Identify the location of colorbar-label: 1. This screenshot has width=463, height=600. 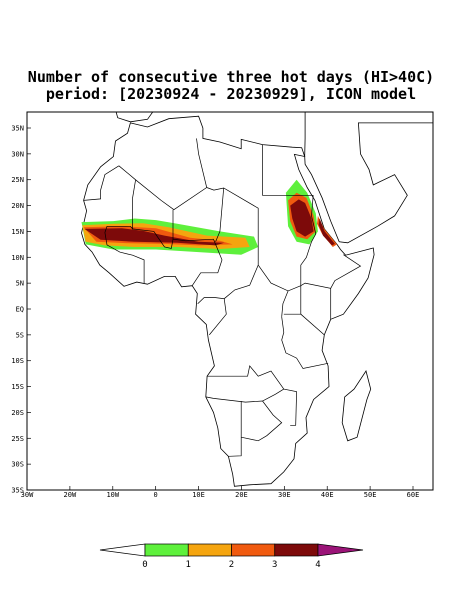
(188, 565).